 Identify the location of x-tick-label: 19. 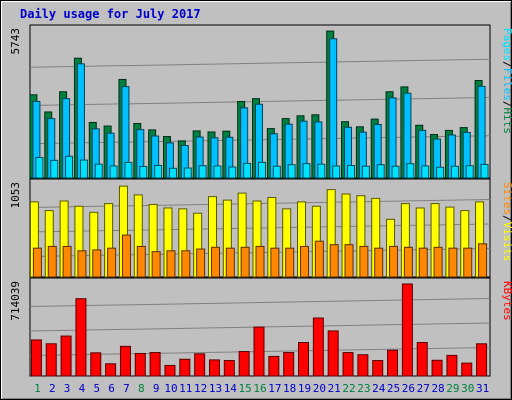
(304, 388).